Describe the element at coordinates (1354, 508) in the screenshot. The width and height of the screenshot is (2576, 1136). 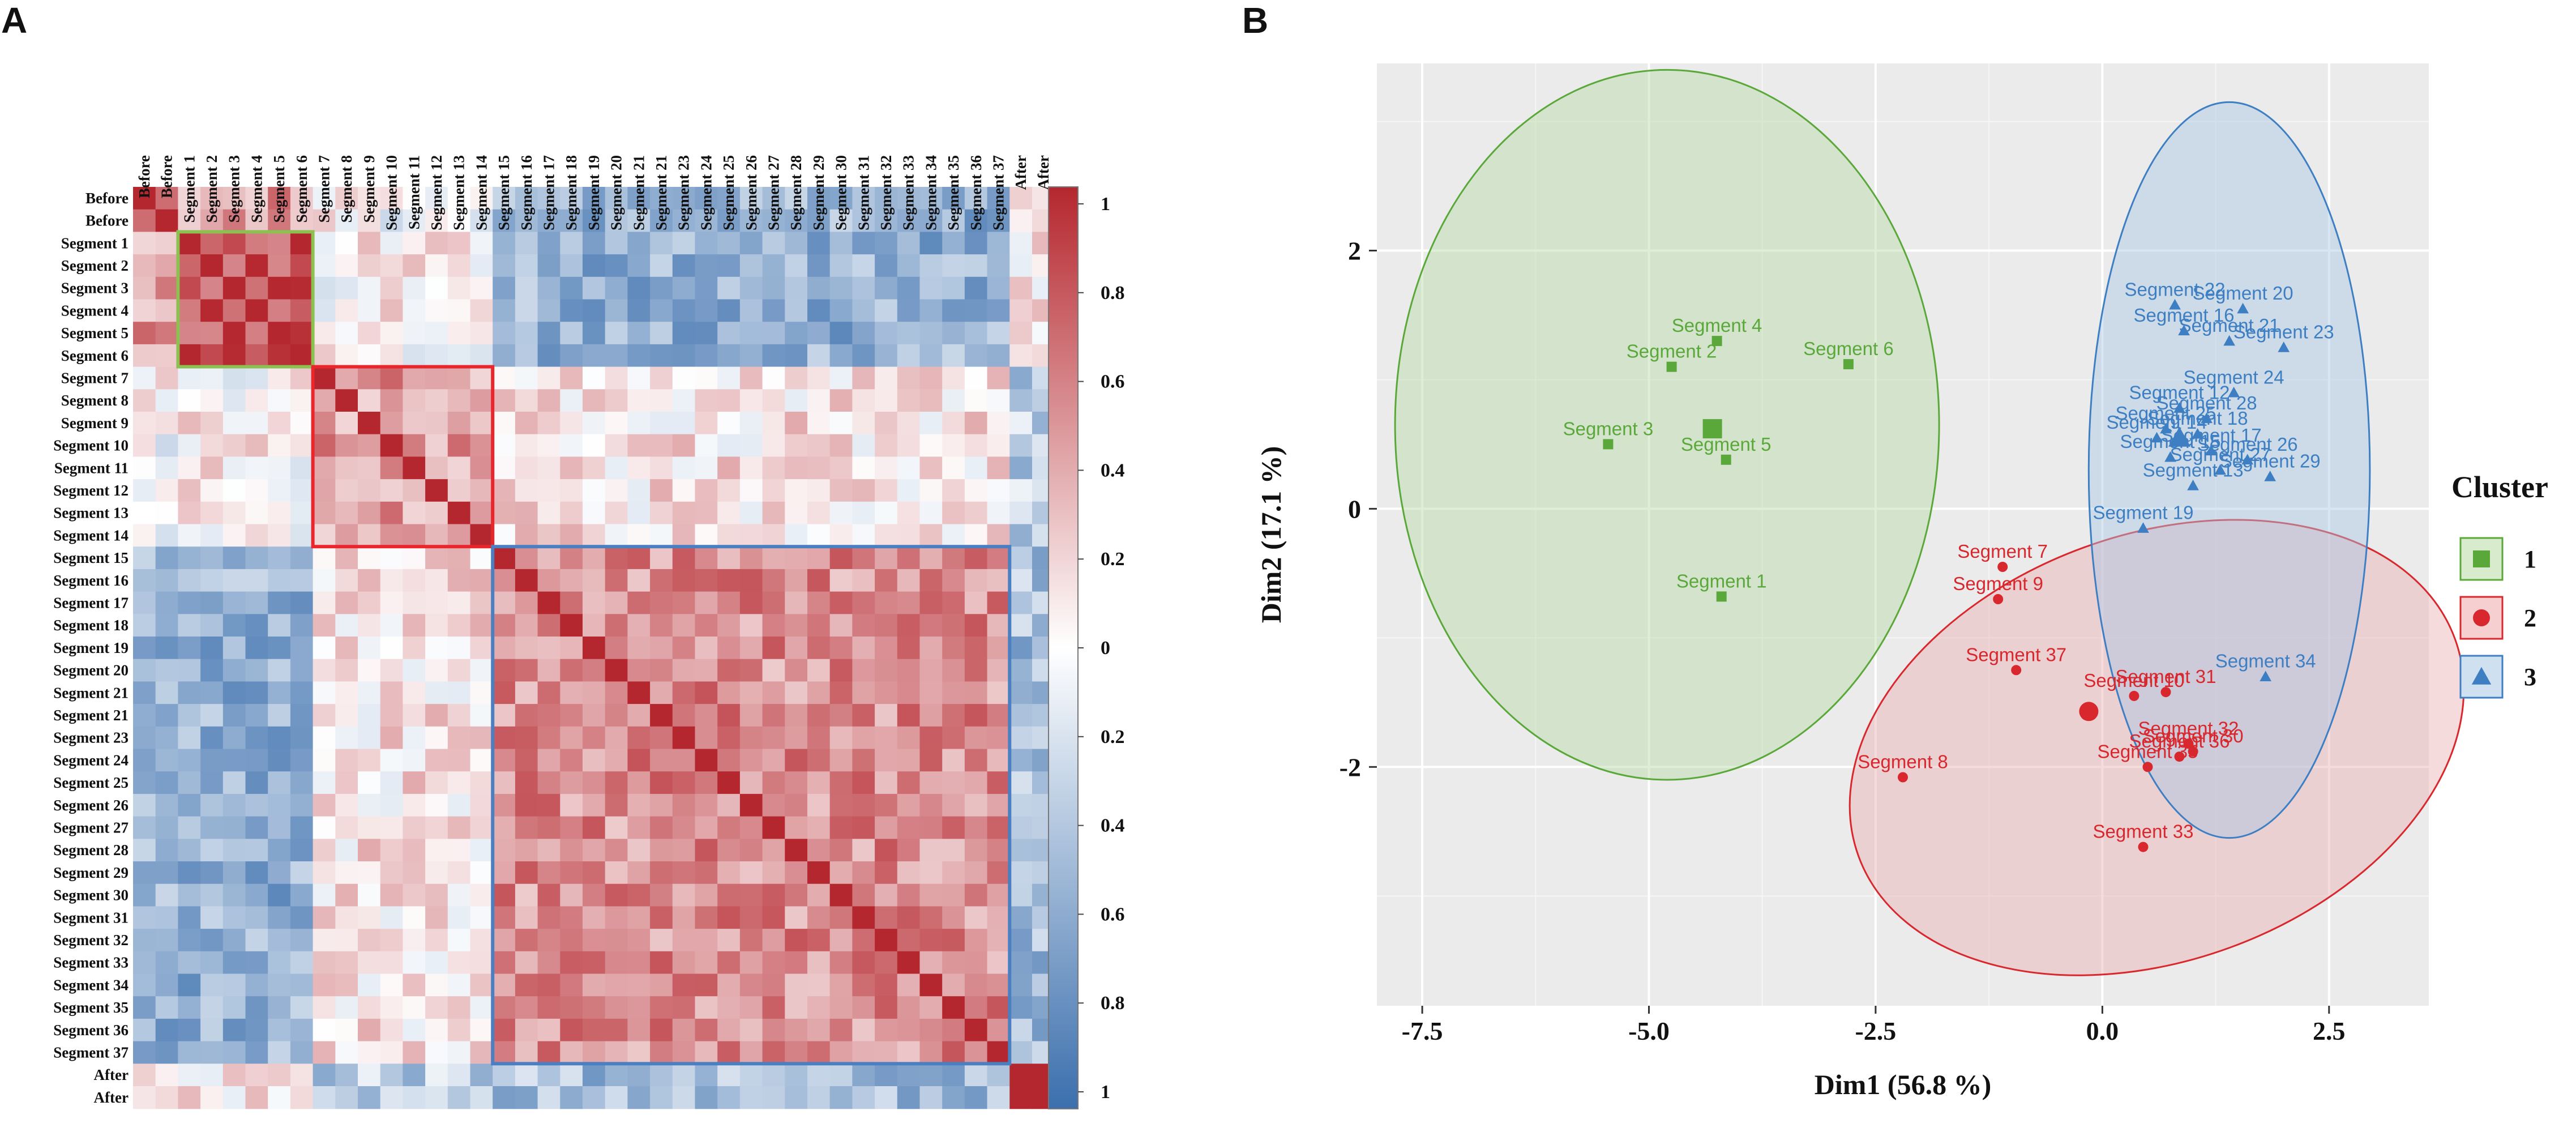
I see `y-tick-label: 0` at that location.